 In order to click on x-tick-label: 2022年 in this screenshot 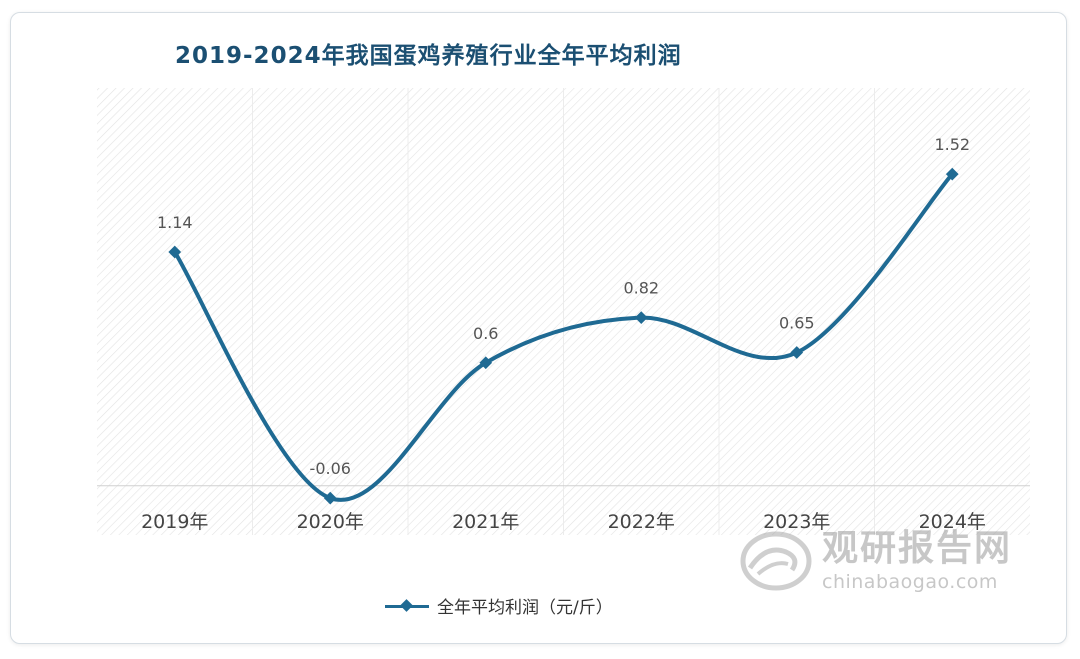, I will do `click(641, 522)`.